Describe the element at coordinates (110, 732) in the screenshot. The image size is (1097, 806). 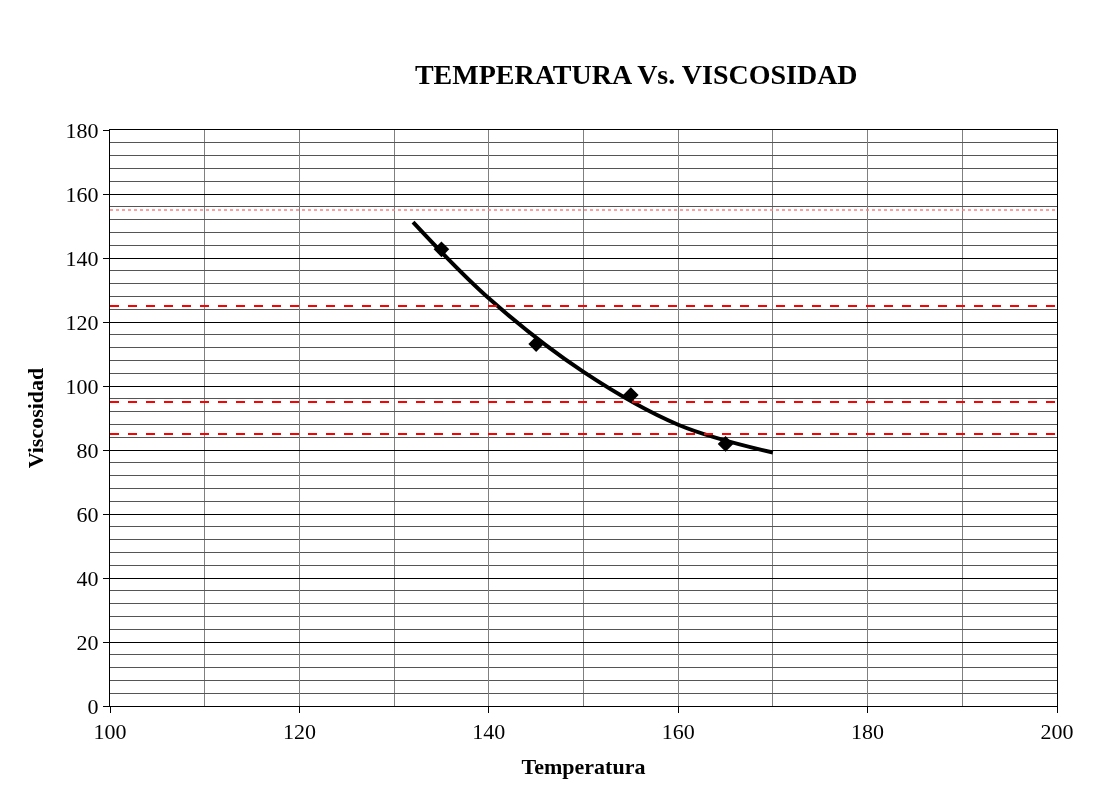
I see `x-tick-label: 100` at that location.